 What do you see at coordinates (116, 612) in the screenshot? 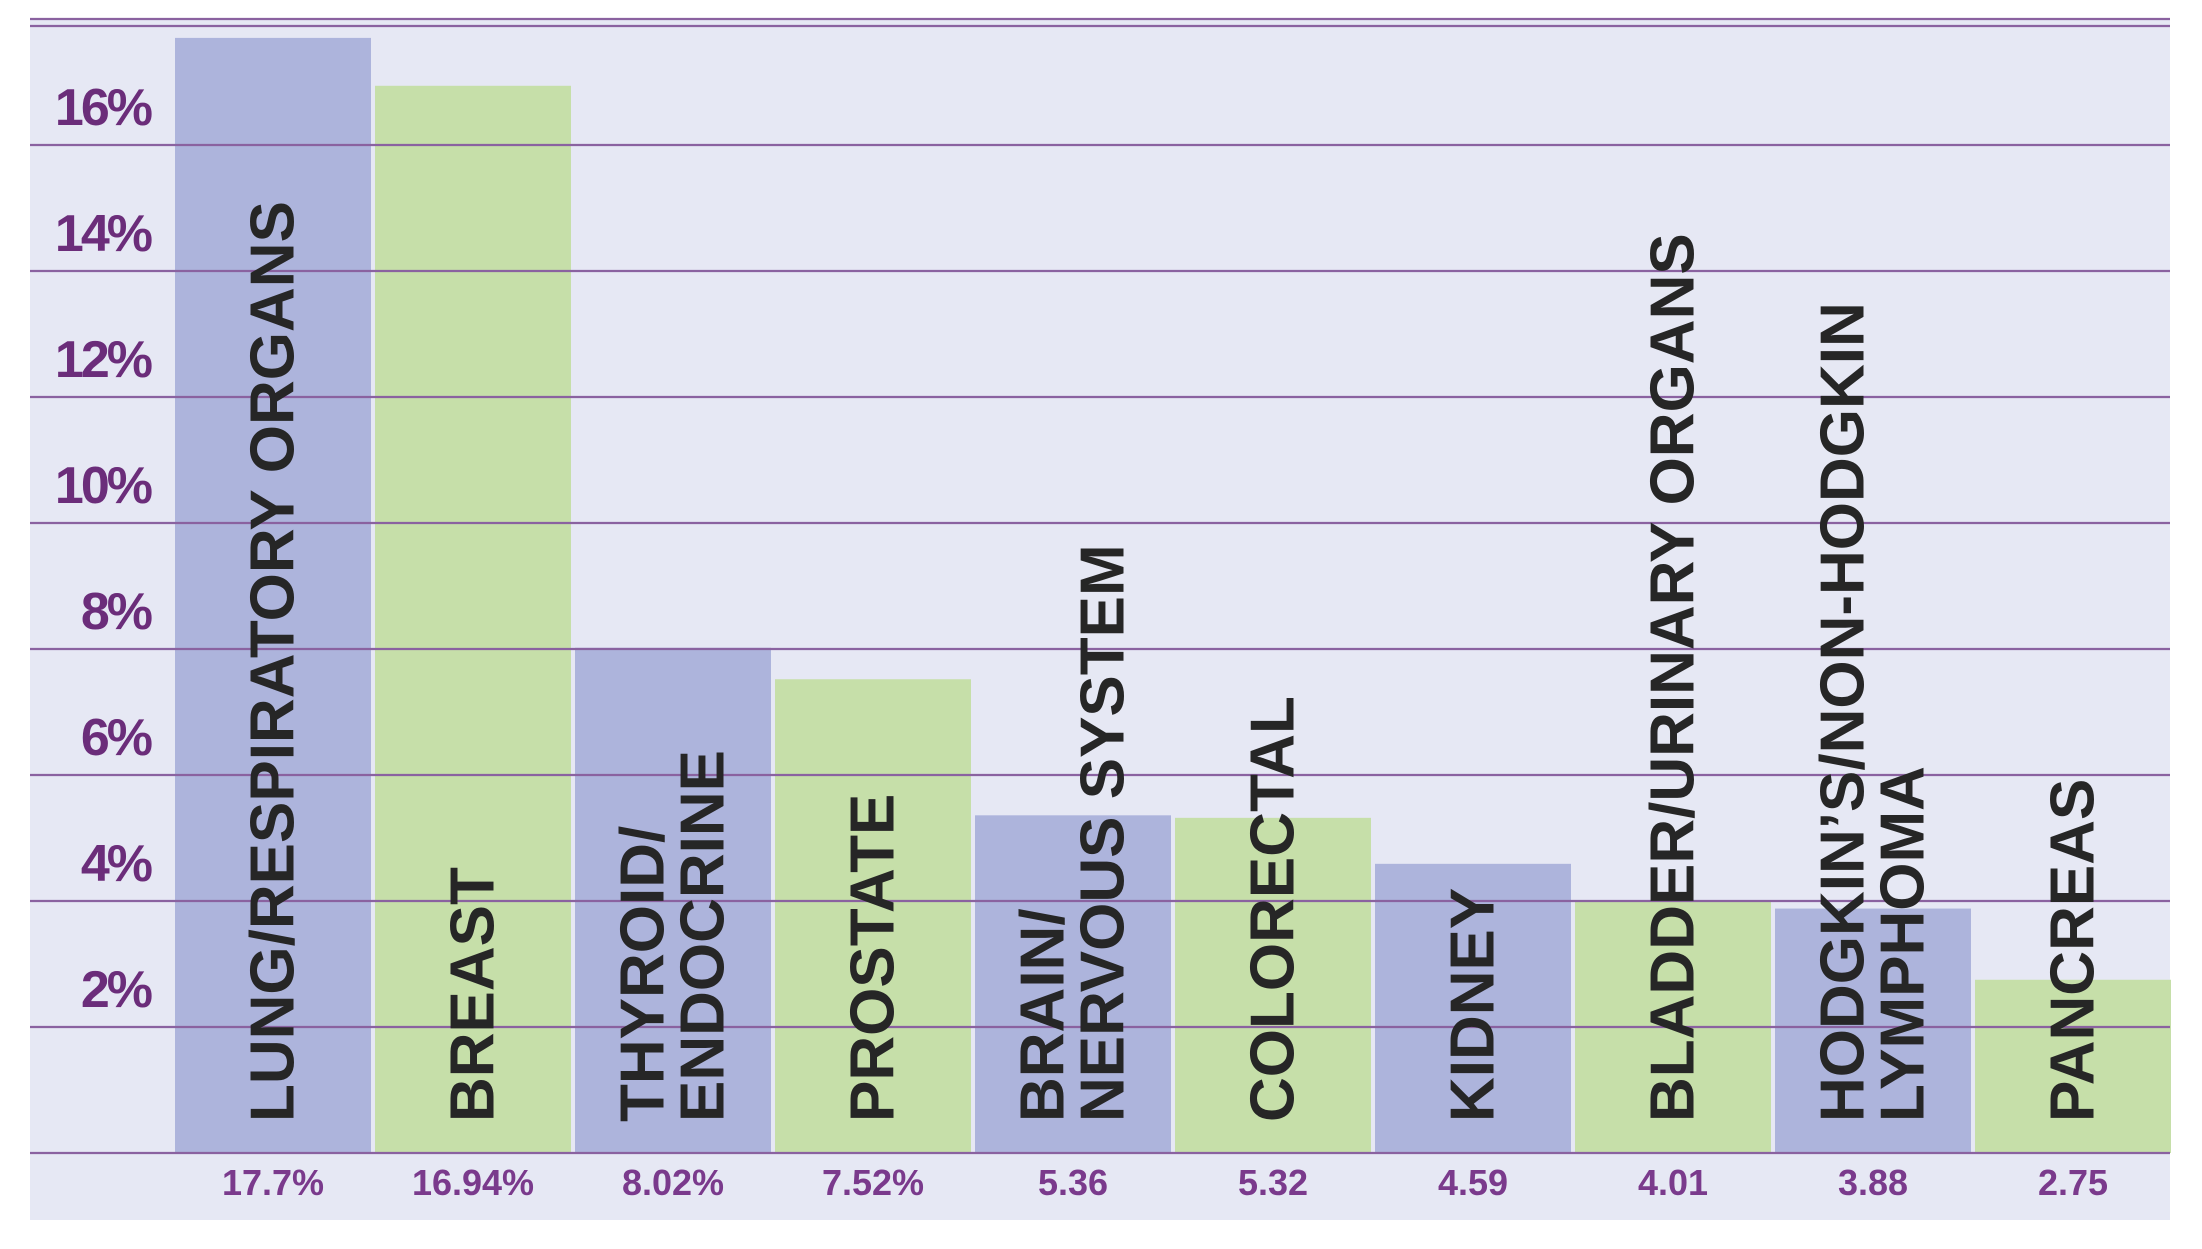
I see `y-tick-label: 8%` at bounding box center [116, 612].